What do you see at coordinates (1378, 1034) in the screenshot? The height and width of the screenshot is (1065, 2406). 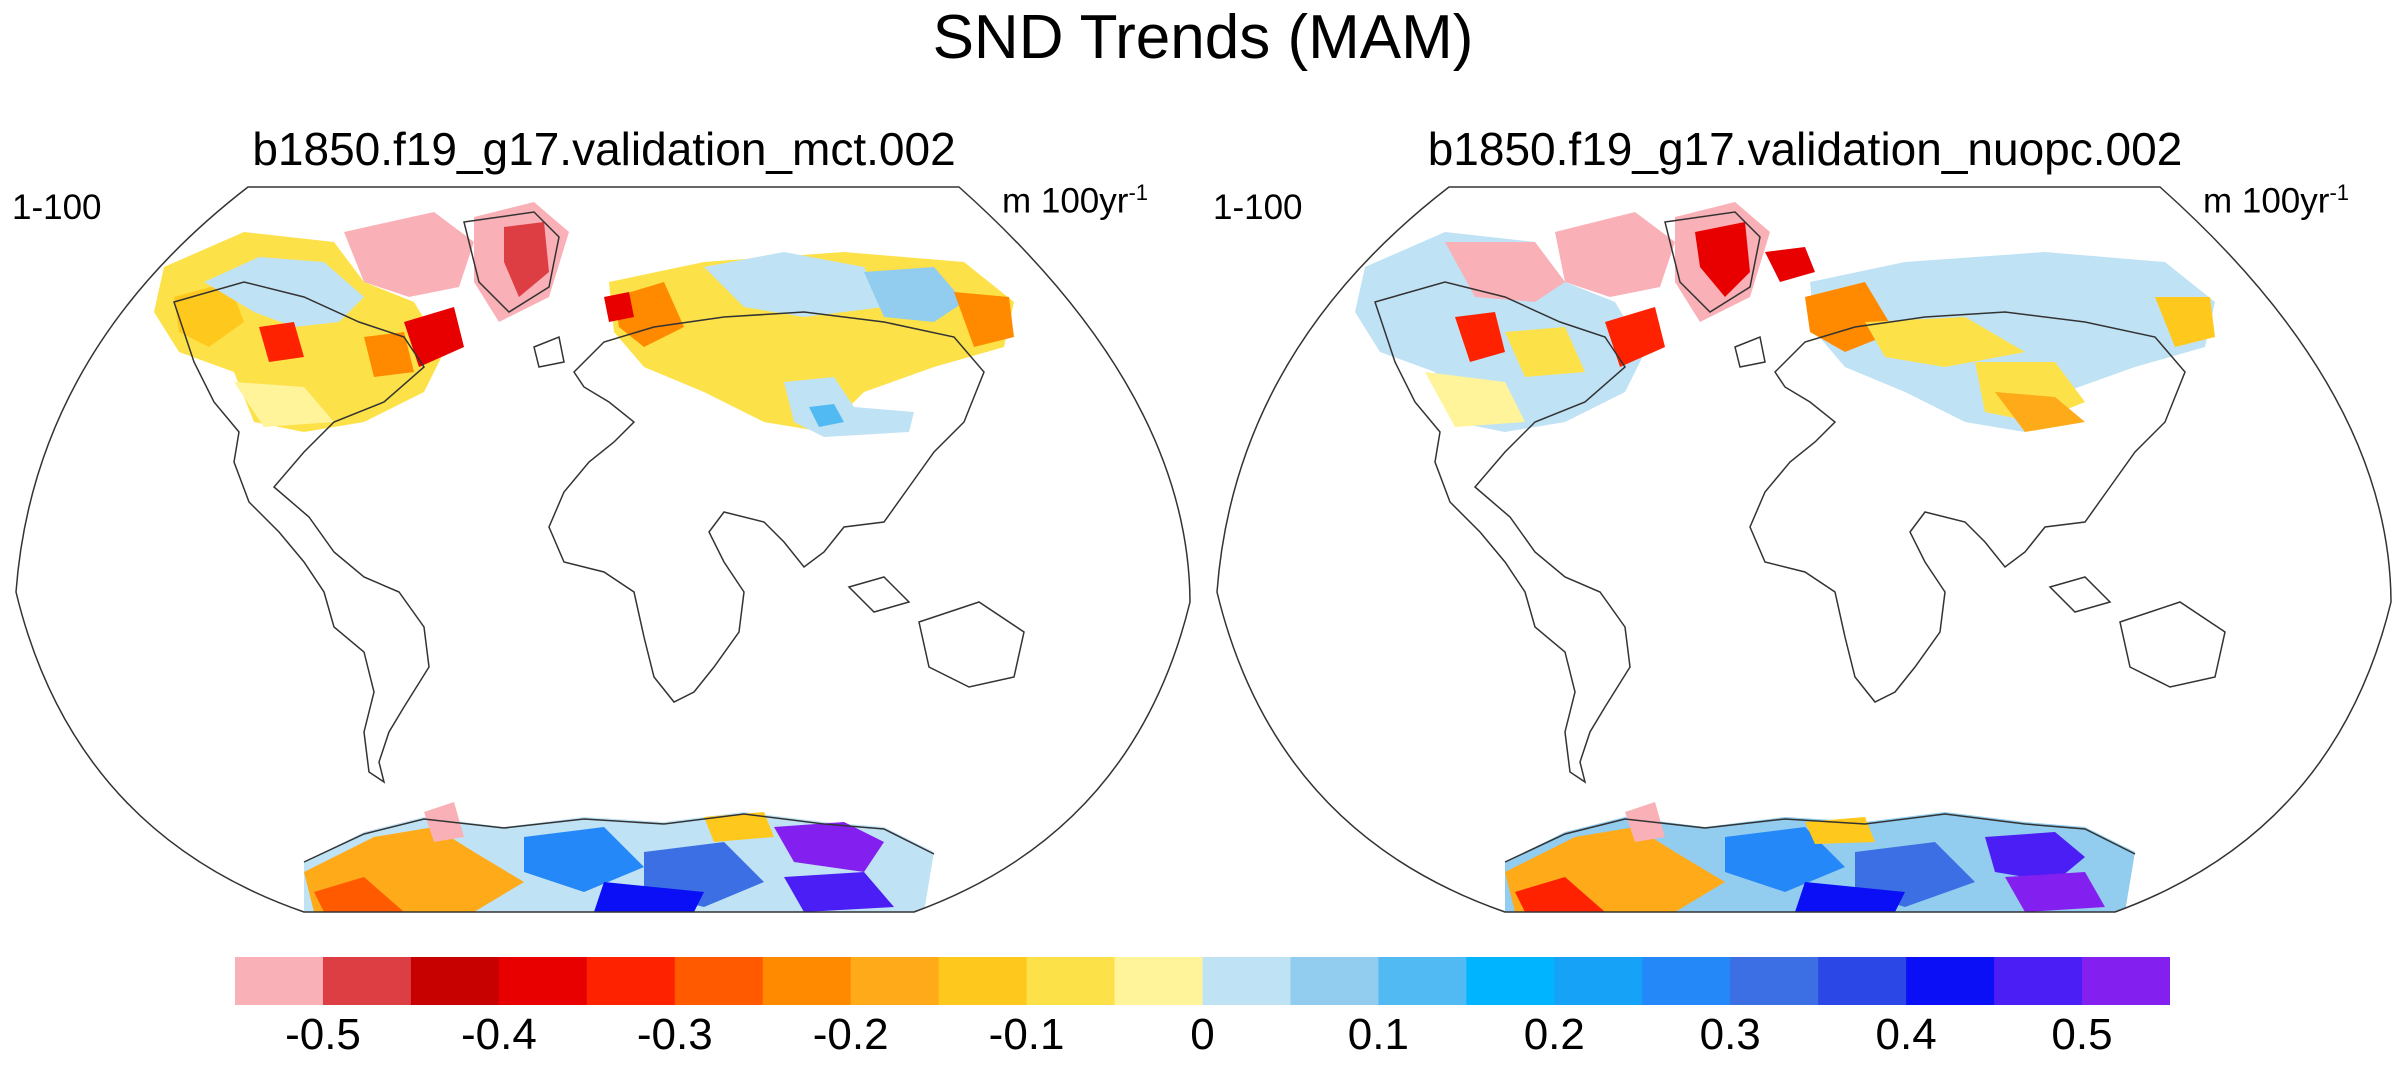 I see `colorbar-tick-label: 0.1` at bounding box center [1378, 1034].